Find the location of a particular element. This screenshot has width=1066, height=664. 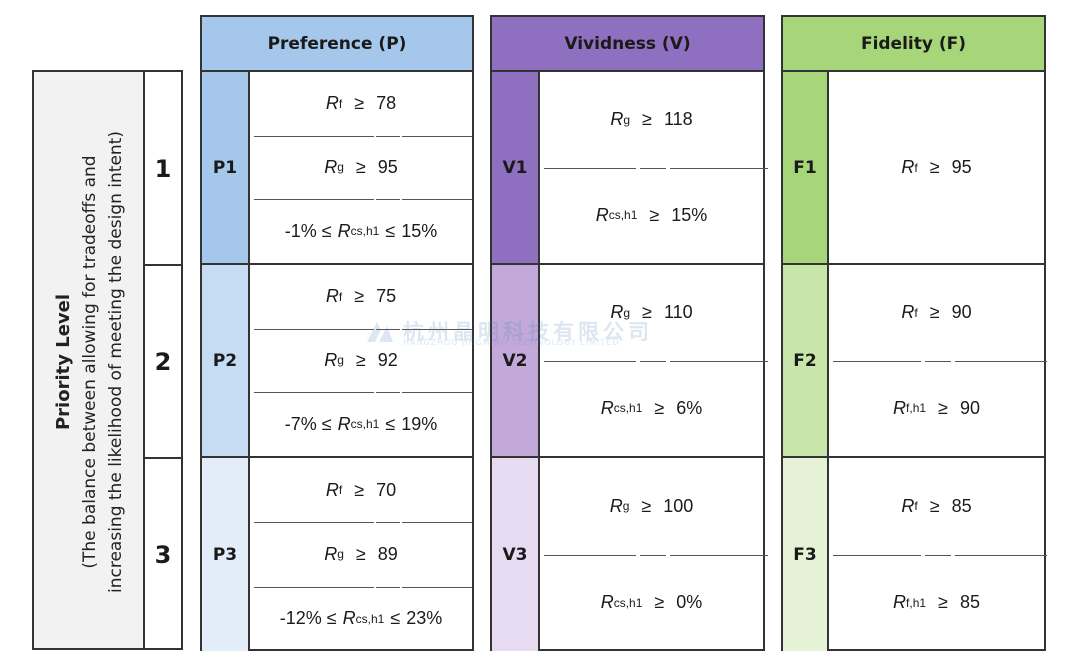

criterion-value: 19% is located at coordinates (419, 423).